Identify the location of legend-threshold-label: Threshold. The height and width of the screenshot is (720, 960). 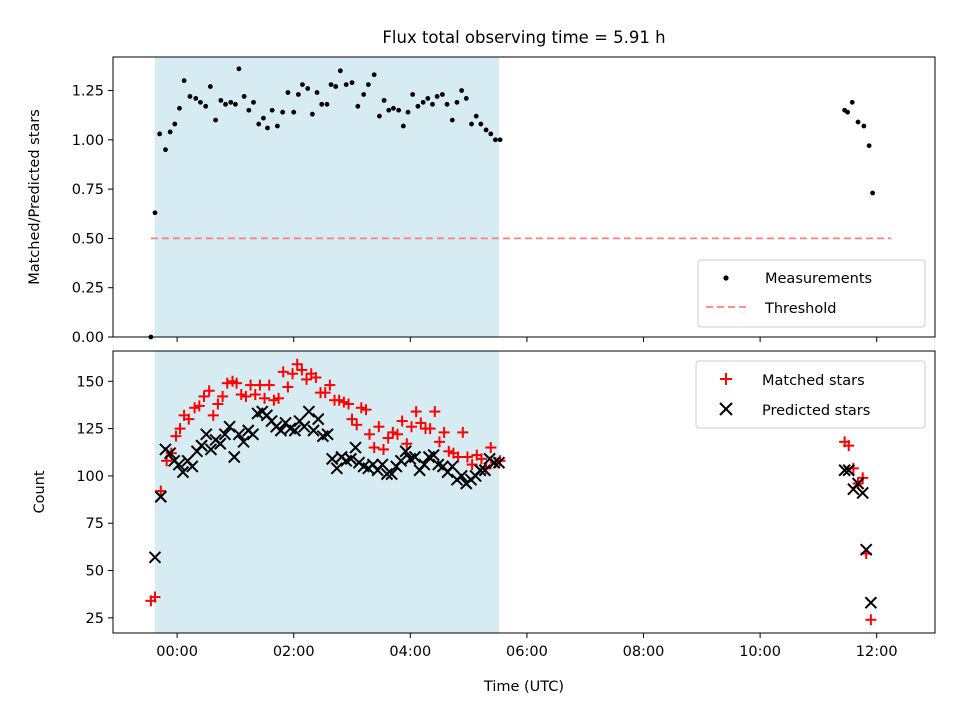
(800, 309).